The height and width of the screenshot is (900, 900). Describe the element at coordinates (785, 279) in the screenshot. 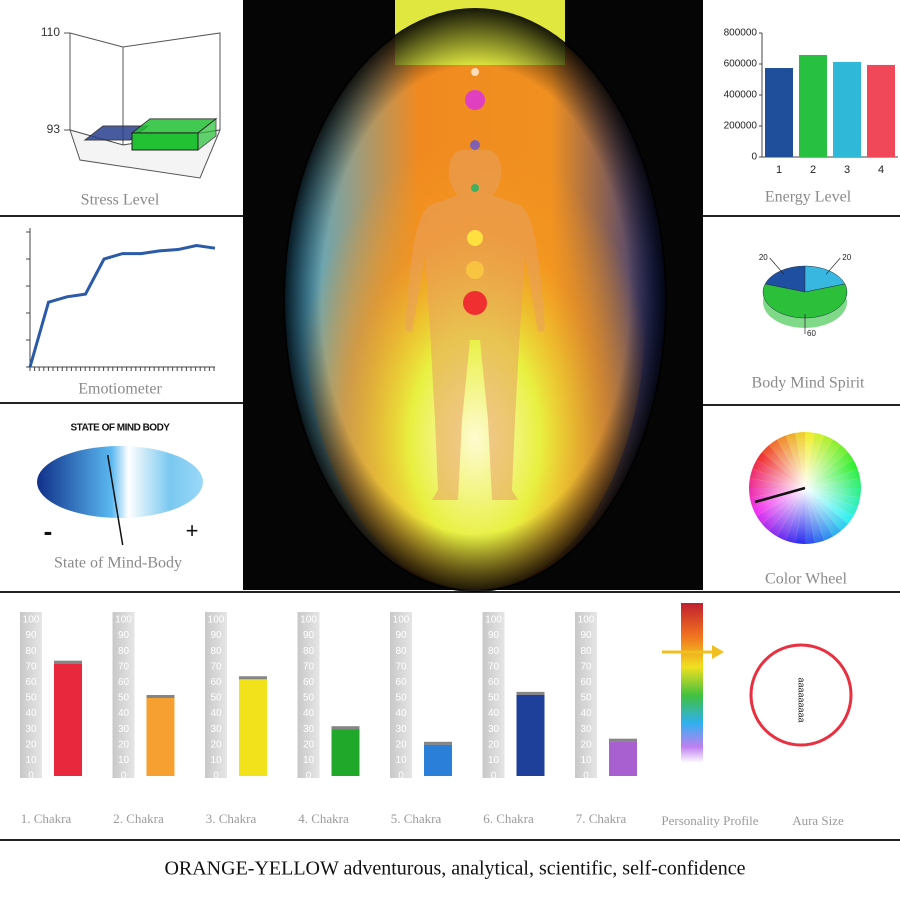

I see `slice-top` at that location.